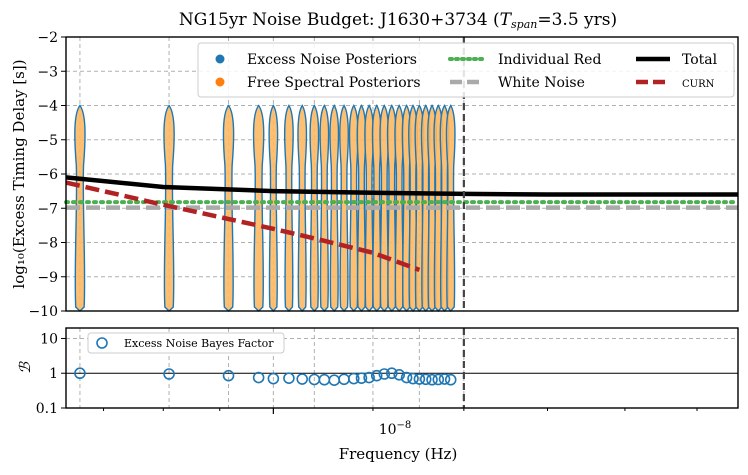 Image resolution: width=748 pixels, height=475 pixels. I want to click on bottom-y-tick-label: 1, so click(53, 374).